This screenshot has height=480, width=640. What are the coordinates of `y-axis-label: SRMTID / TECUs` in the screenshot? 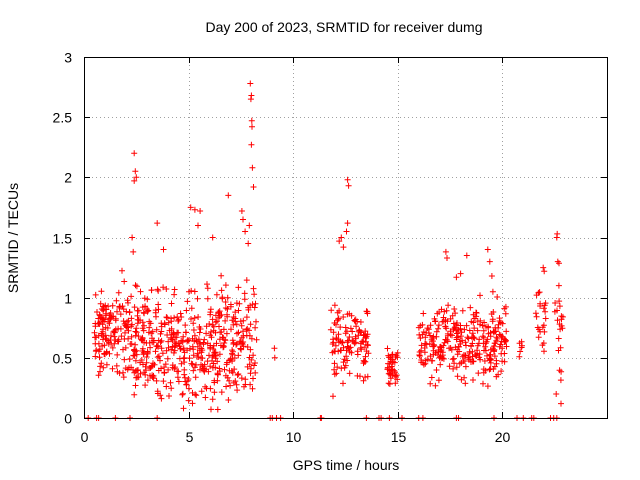 It's located at (13, 238).